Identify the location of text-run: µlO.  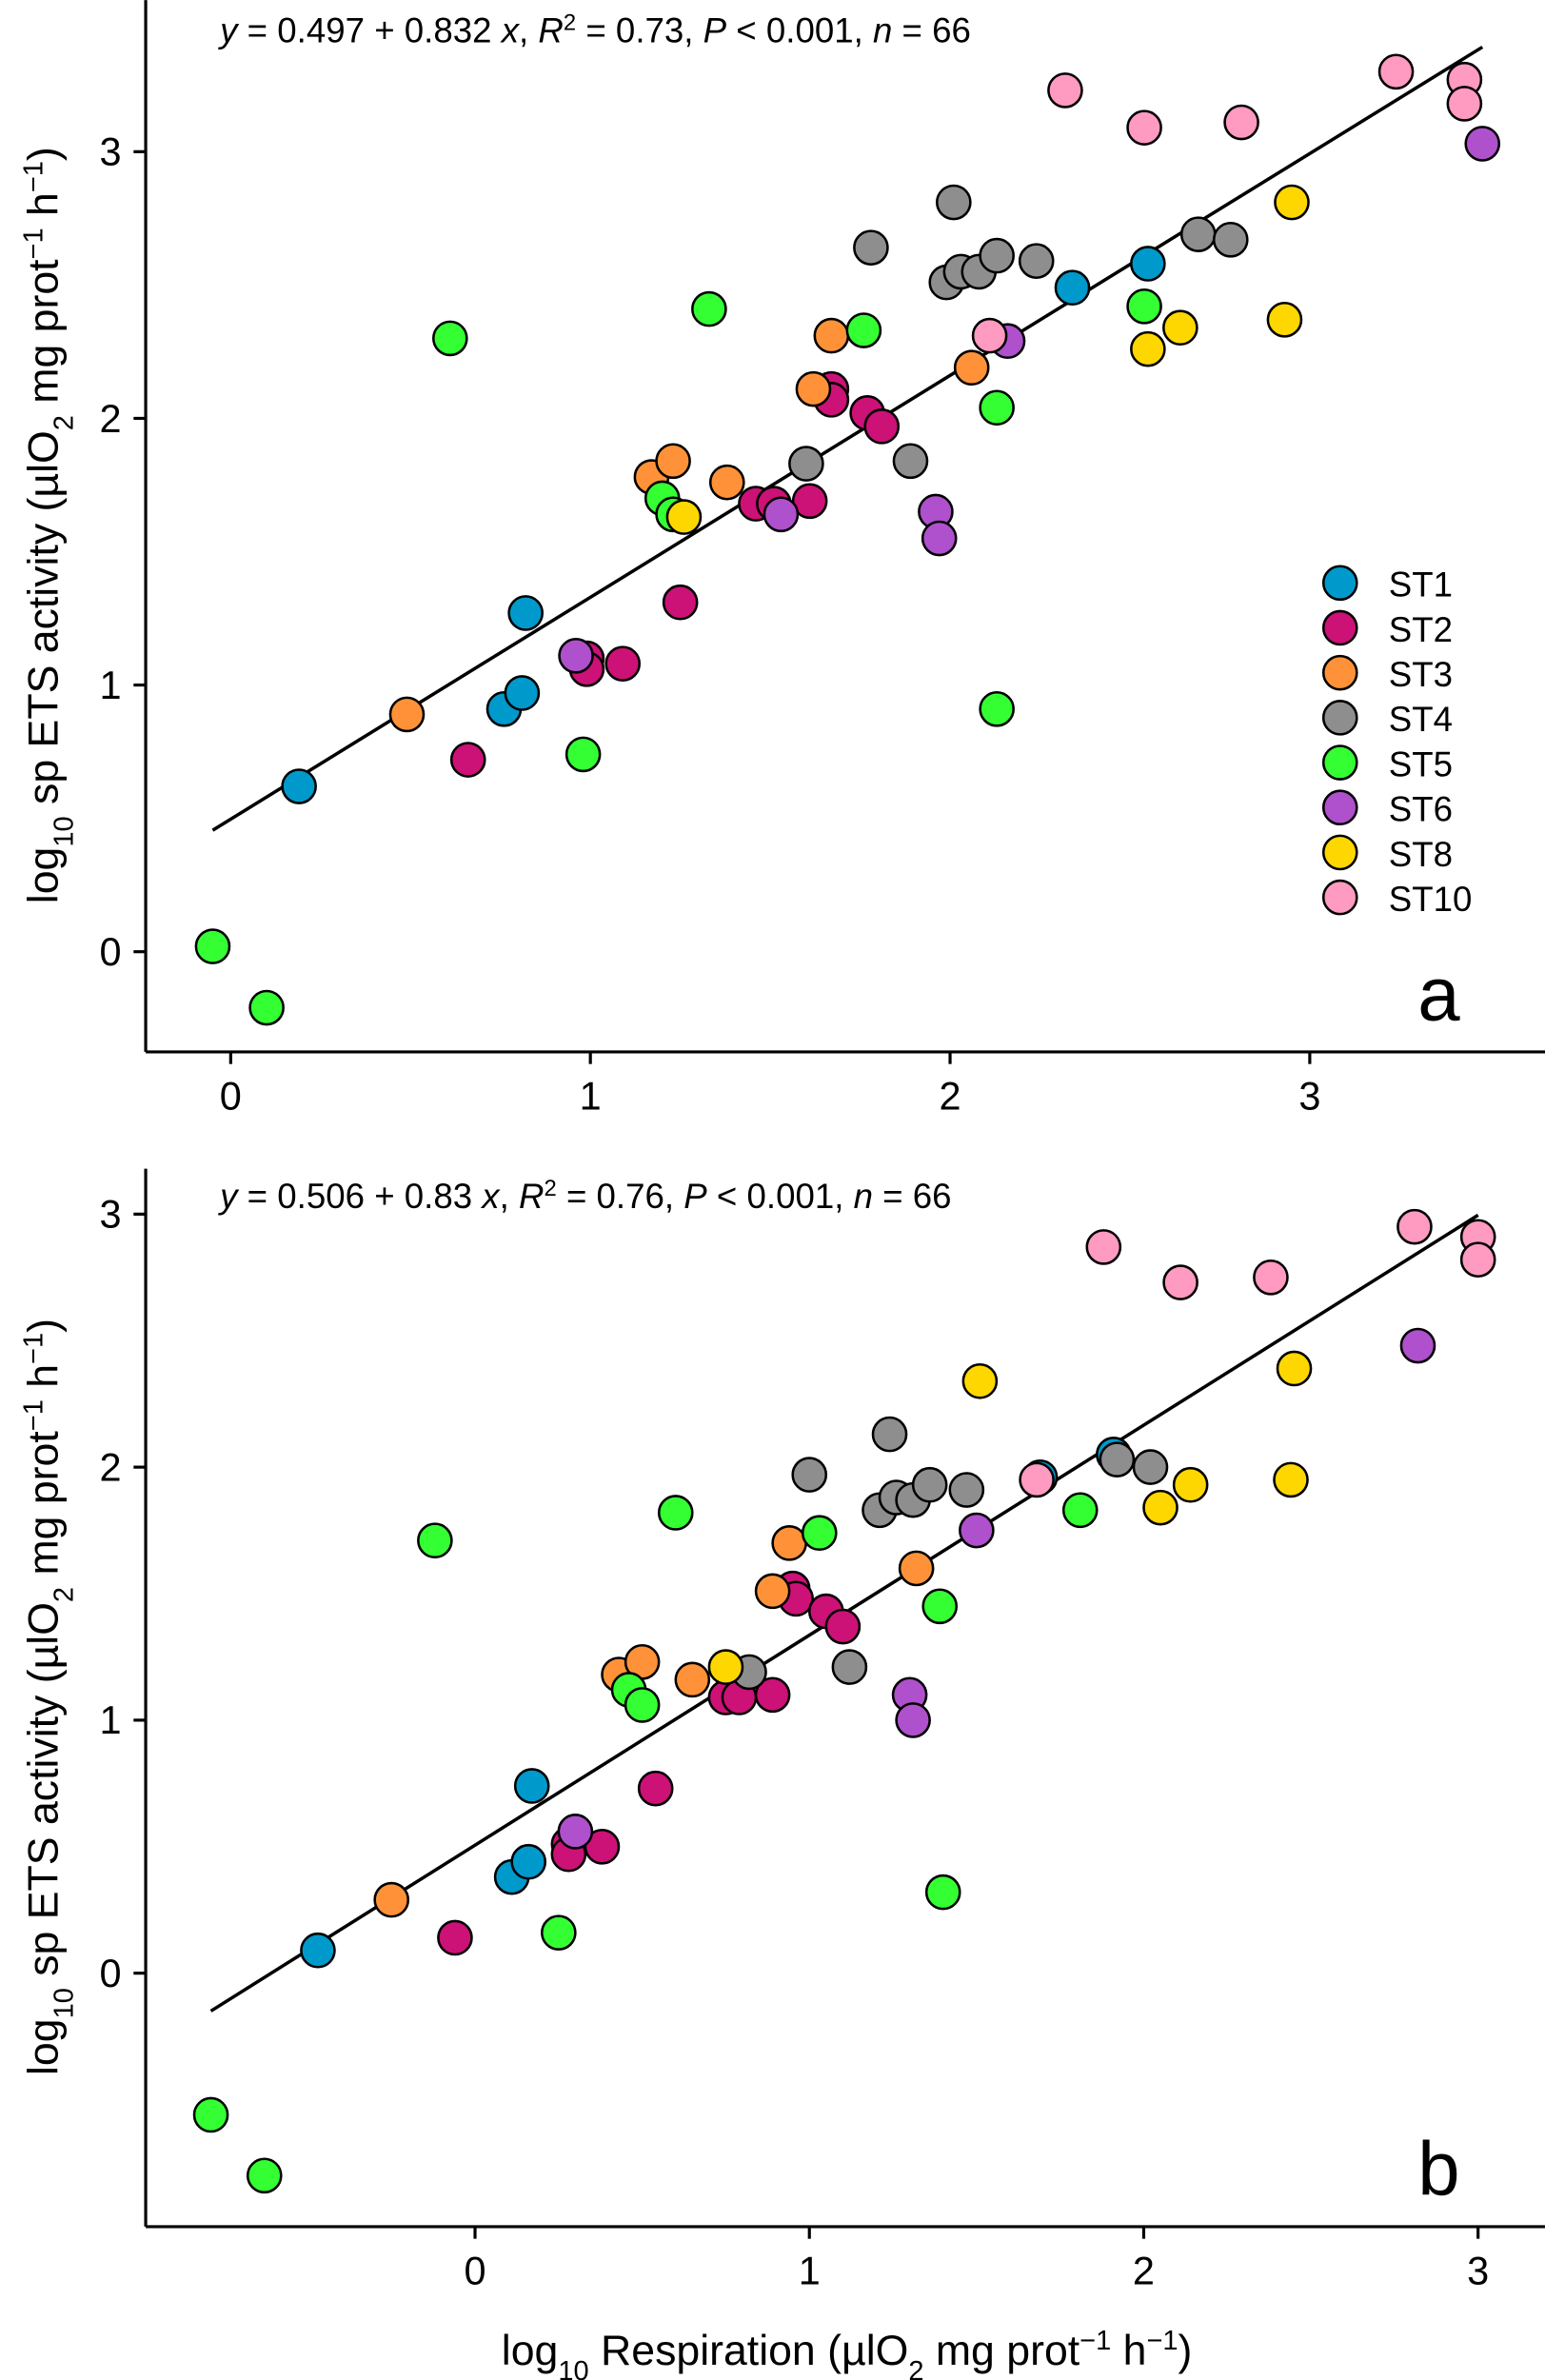
(875, 2351).